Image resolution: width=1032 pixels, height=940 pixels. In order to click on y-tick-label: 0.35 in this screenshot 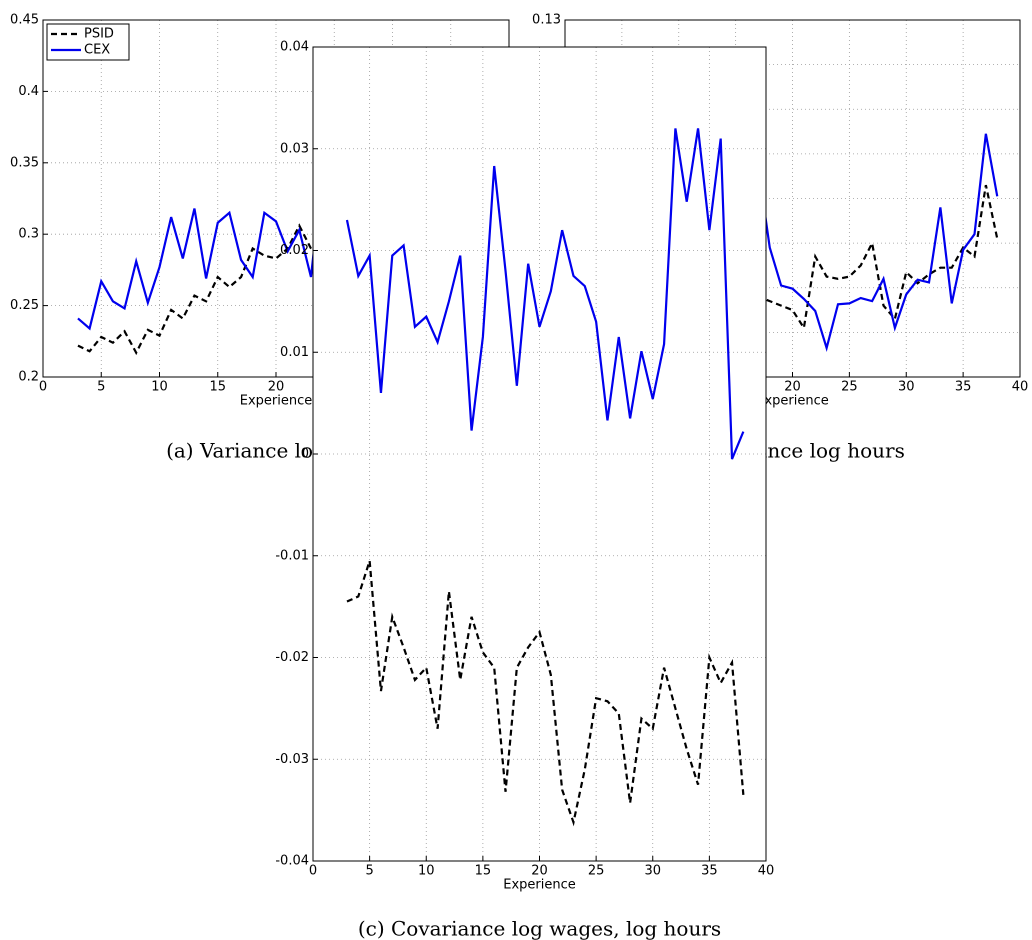, I will do `click(24, 162)`.